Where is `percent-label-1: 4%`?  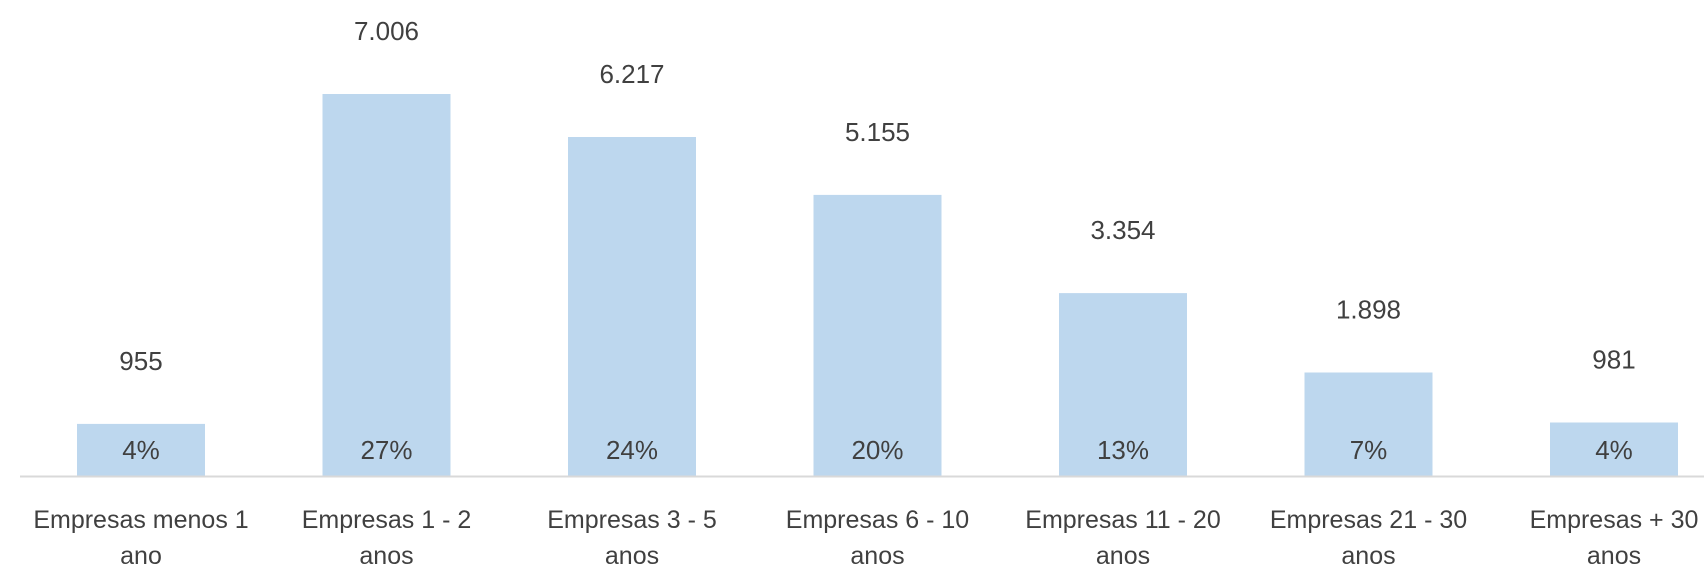 percent-label-1: 4% is located at coordinates (141, 450).